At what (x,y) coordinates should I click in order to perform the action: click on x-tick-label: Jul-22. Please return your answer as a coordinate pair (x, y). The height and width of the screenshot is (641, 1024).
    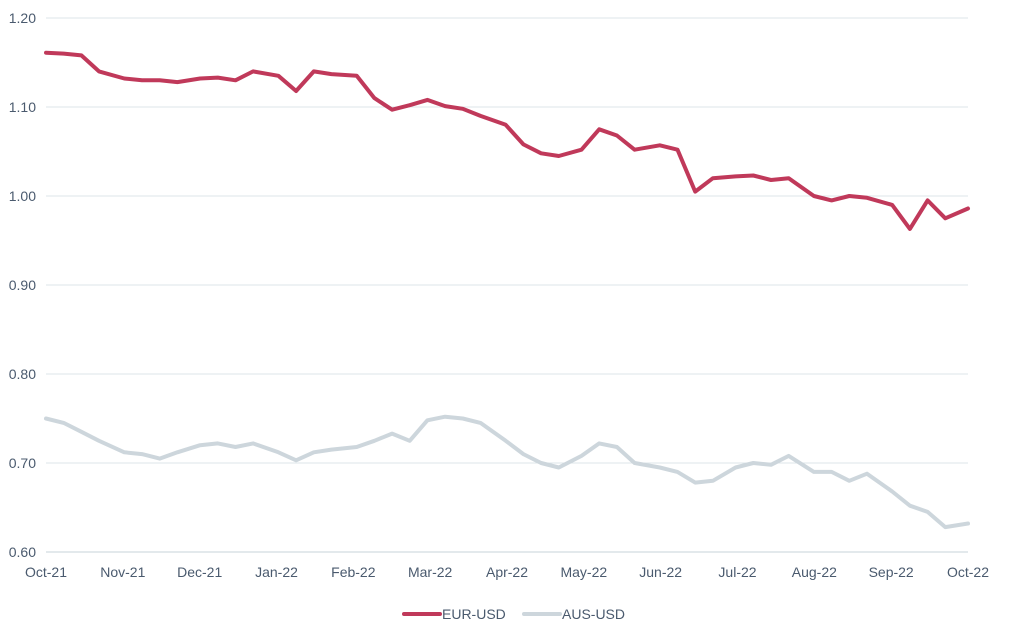
    Looking at the image, I should click on (737, 572).